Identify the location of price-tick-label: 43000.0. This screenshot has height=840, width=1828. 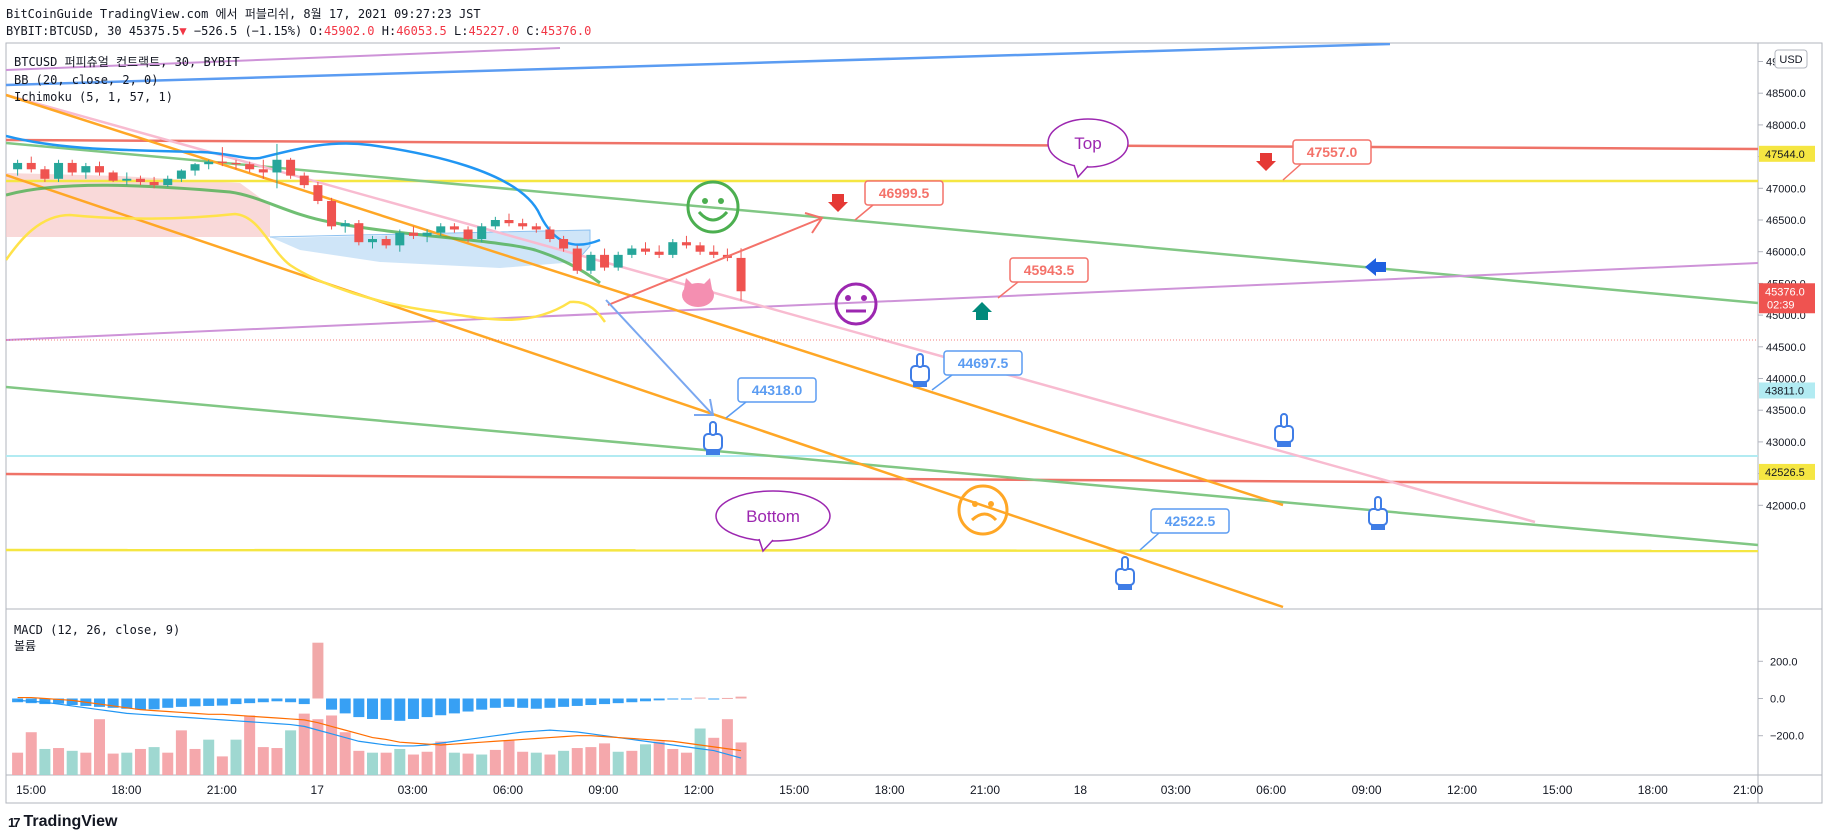
(1786, 443).